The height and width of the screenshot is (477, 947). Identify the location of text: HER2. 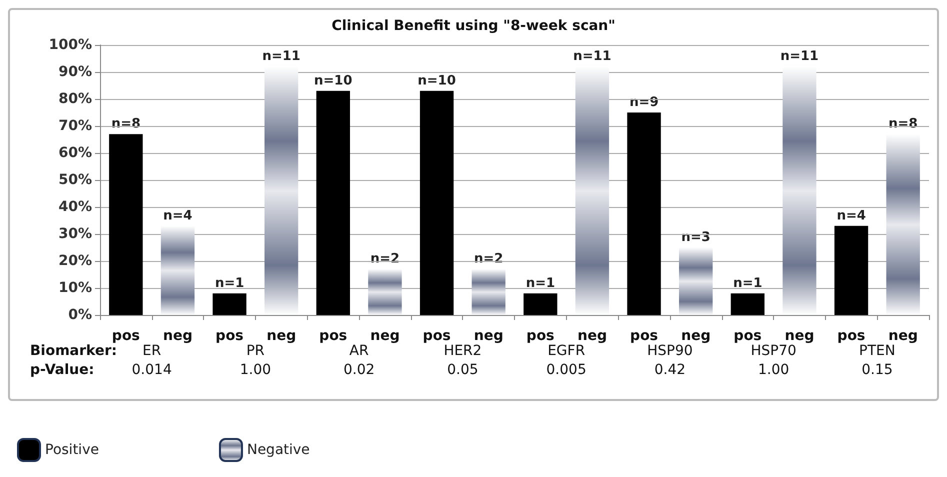
(463, 351).